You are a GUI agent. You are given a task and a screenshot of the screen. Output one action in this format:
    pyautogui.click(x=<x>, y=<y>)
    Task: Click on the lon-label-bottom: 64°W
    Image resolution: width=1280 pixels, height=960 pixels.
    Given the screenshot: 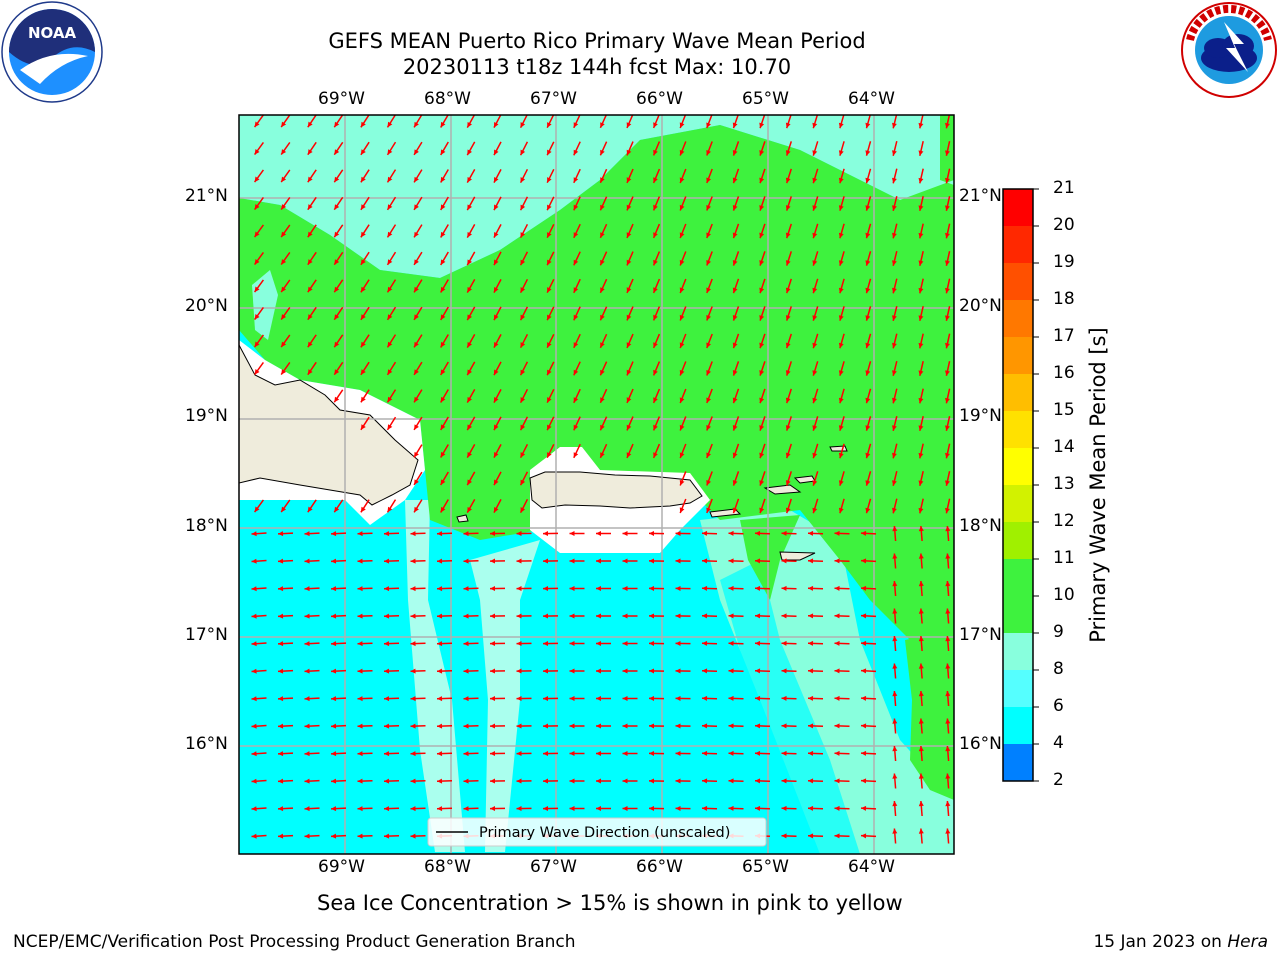 What is the action you would take?
    pyautogui.click(x=871, y=867)
    